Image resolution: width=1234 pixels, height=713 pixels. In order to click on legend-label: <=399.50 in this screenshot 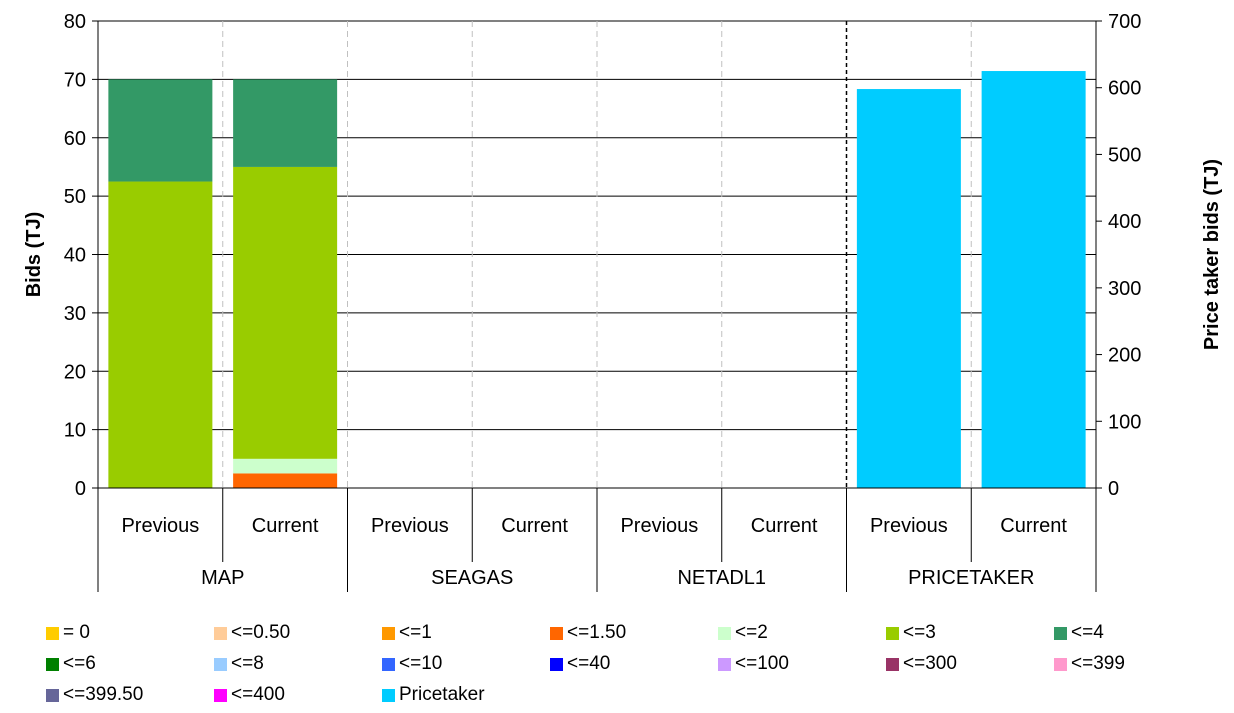, I will do `click(103, 694)`.